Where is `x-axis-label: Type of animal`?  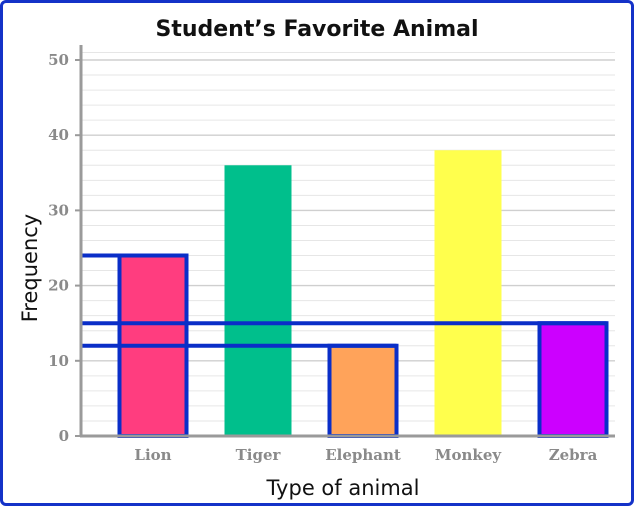
x-axis-label: Type of animal is located at coordinates (343, 488).